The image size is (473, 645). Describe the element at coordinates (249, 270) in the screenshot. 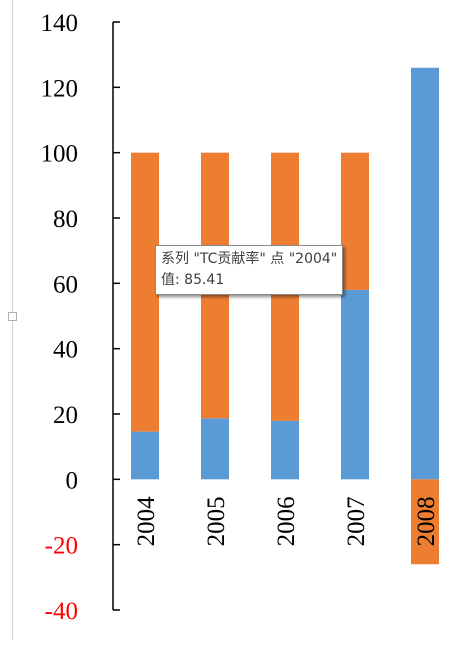

I see `data-point-tooltip: 系列 "TC贡献率" 点 "2004" 值: 85.41` at that location.